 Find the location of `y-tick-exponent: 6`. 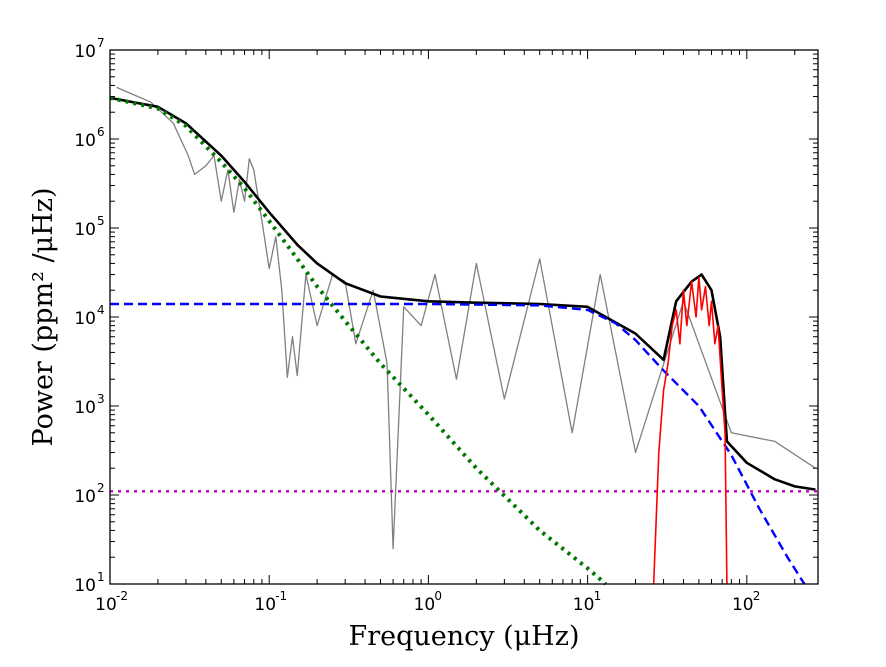

y-tick-exponent: 6 is located at coordinates (101, 132).